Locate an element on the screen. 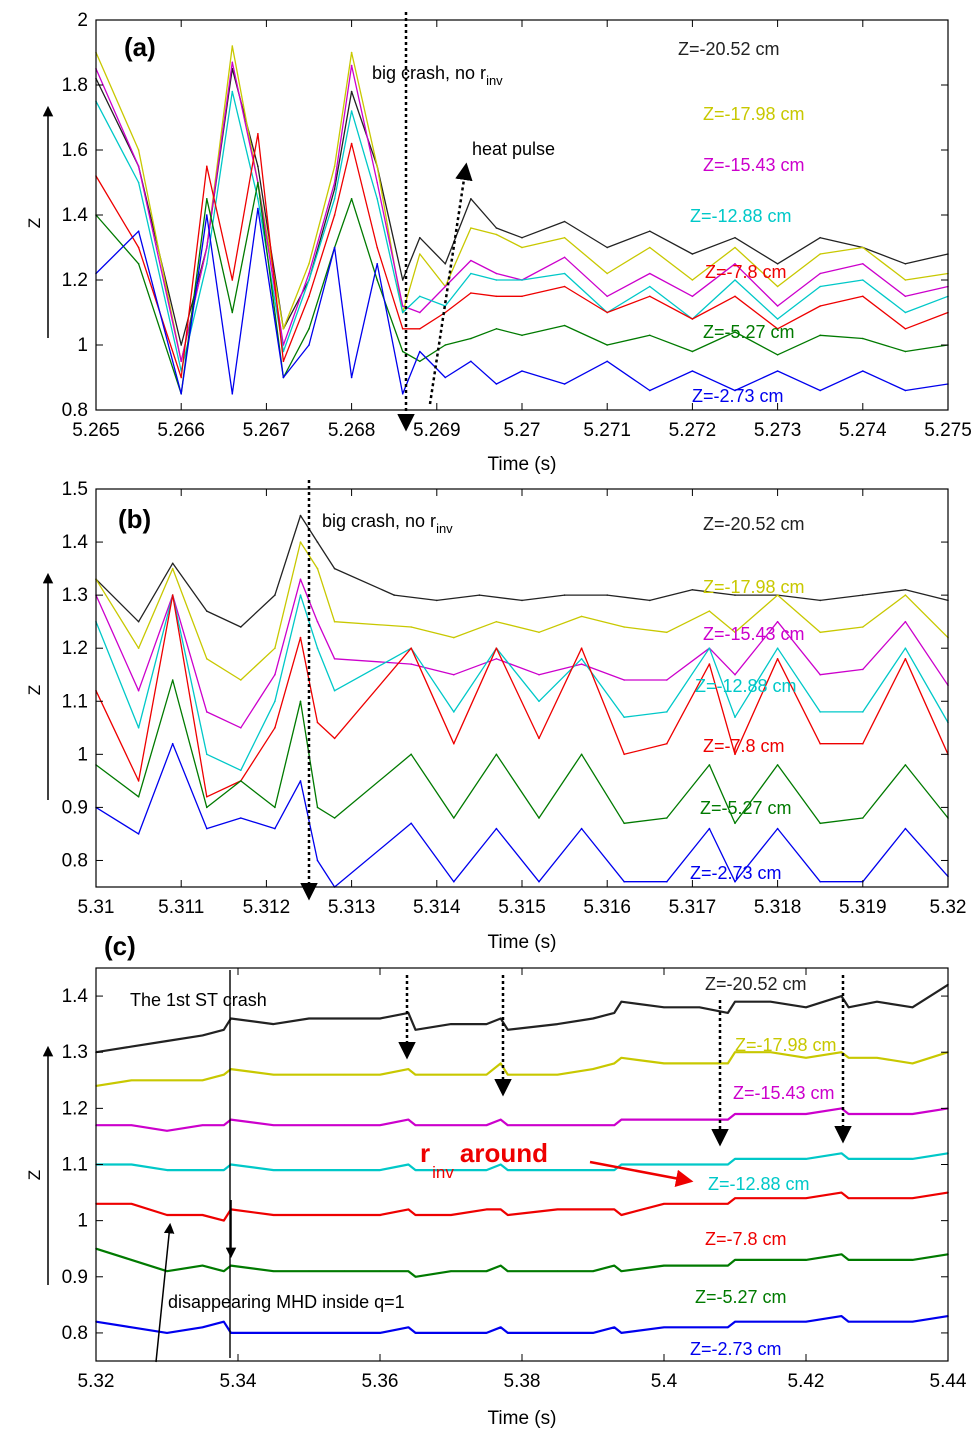 This screenshot has height=1432, width=976. panel-c-legend-label: Z=-7.8 cm is located at coordinates (746, 1239).